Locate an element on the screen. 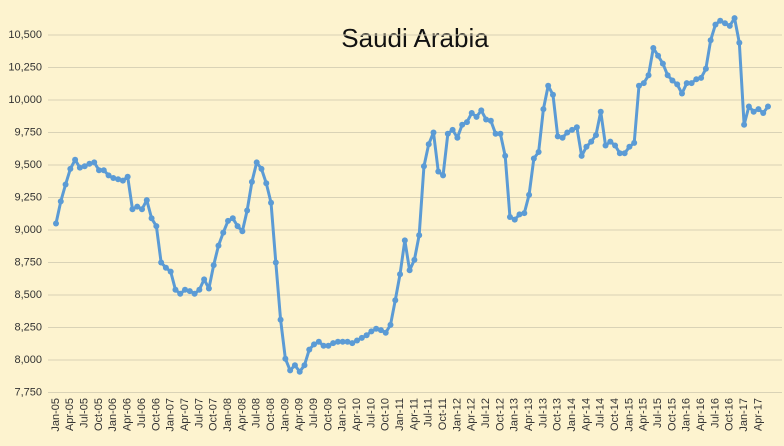  x-tick-label: Jul-14 is located at coordinates (601, 413).